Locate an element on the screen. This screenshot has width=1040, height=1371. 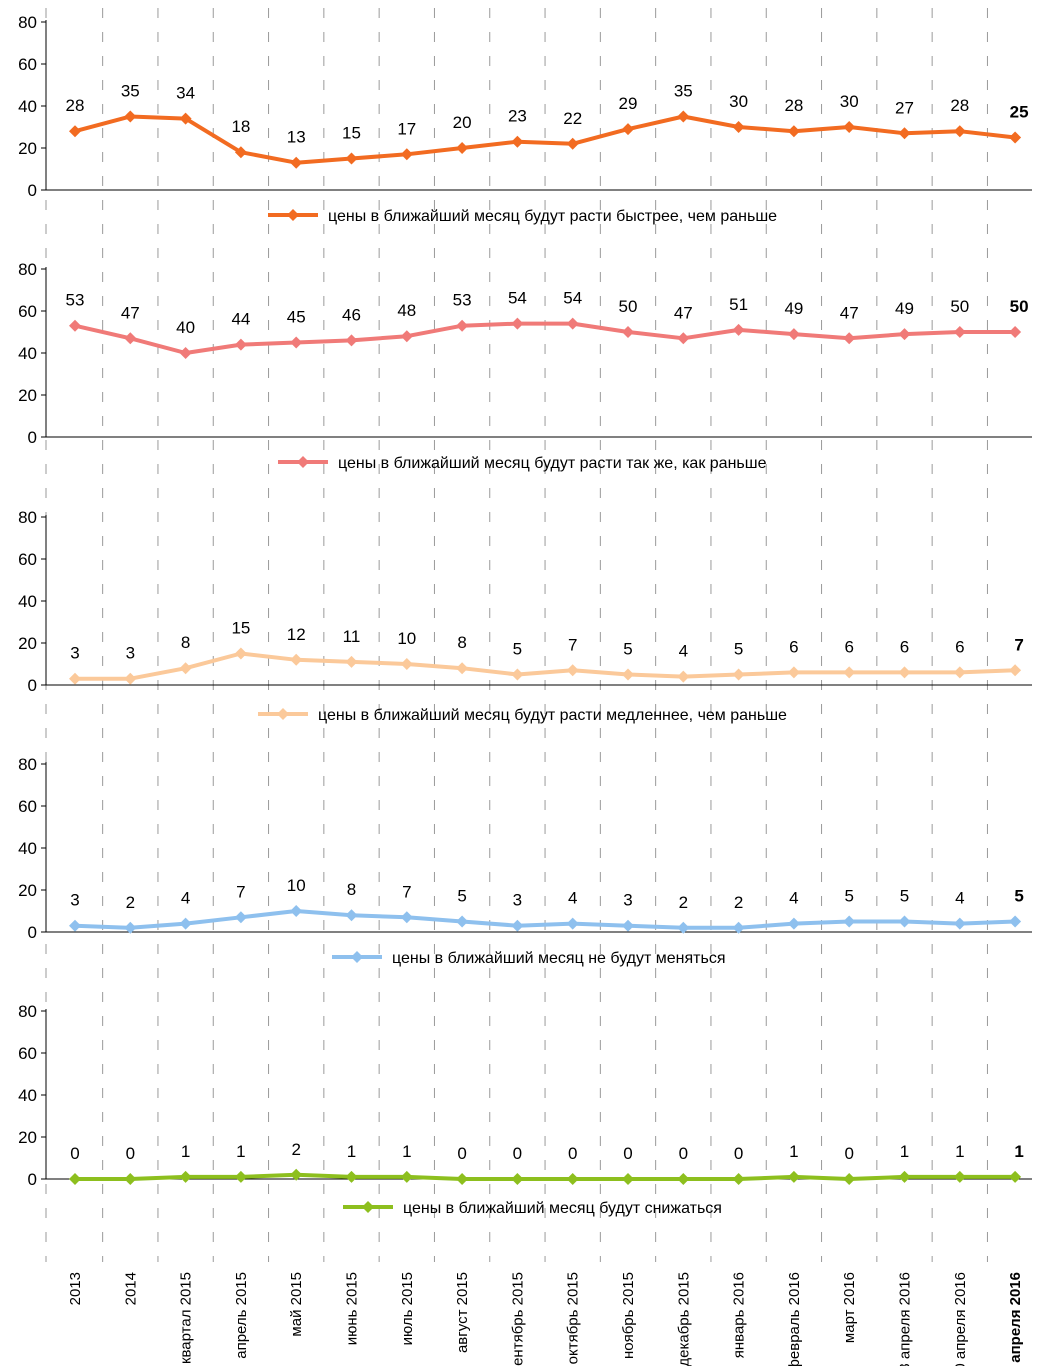
x-tick-label: октябрь 2015 is located at coordinates (573, 1318).